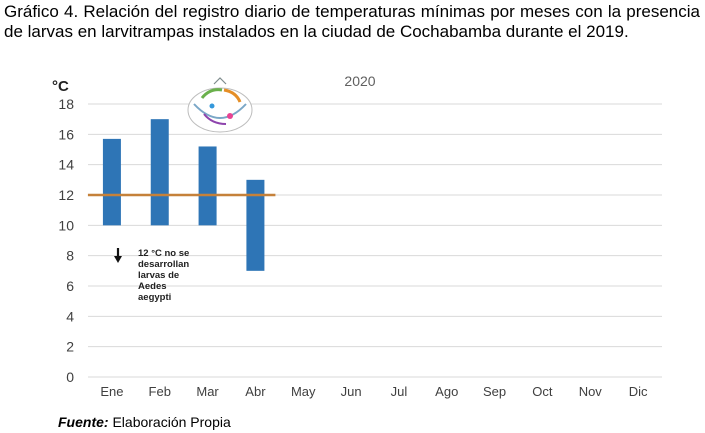  I want to click on annotation-line: Aedes, so click(152, 286).